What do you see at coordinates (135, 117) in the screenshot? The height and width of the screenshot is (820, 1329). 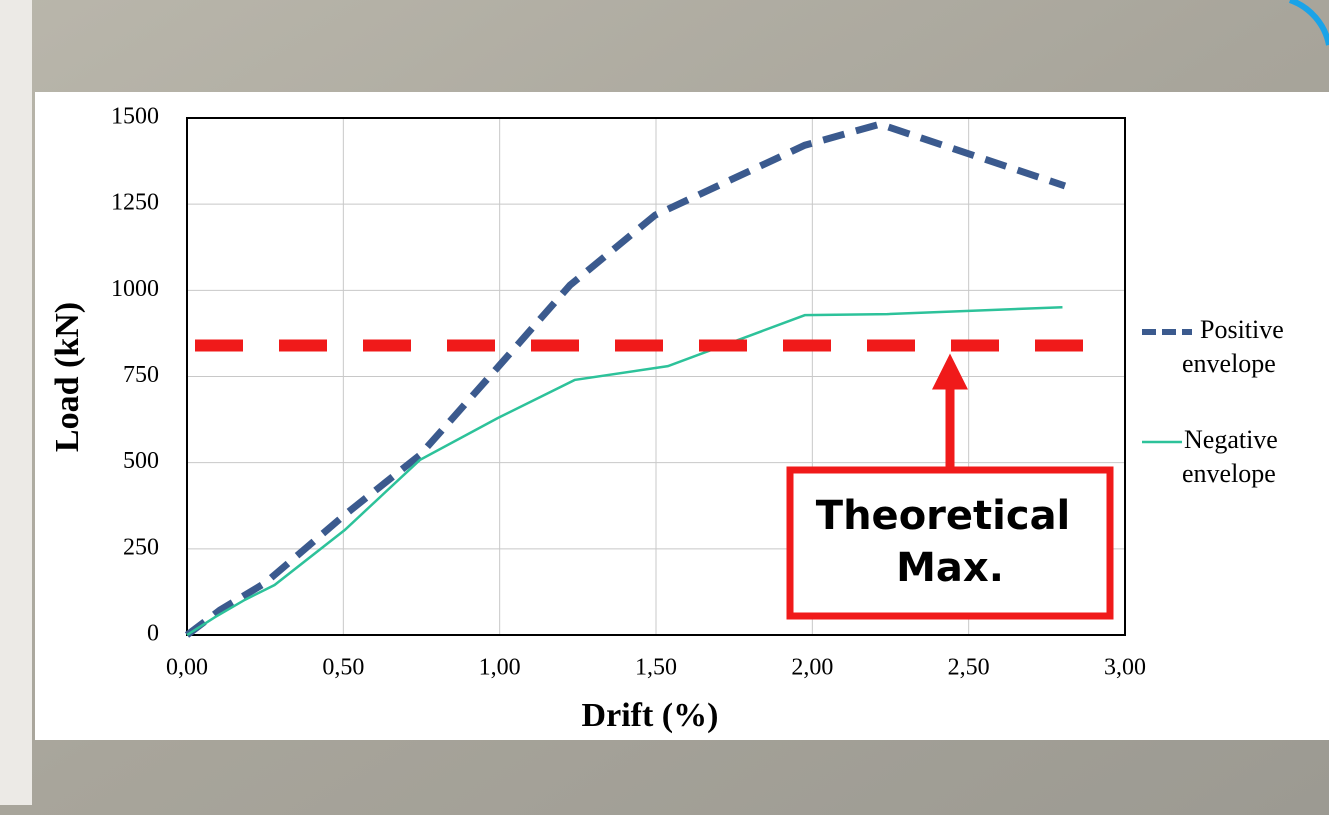 I see `y-tick-label: 1500` at bounding box center [135, 117].